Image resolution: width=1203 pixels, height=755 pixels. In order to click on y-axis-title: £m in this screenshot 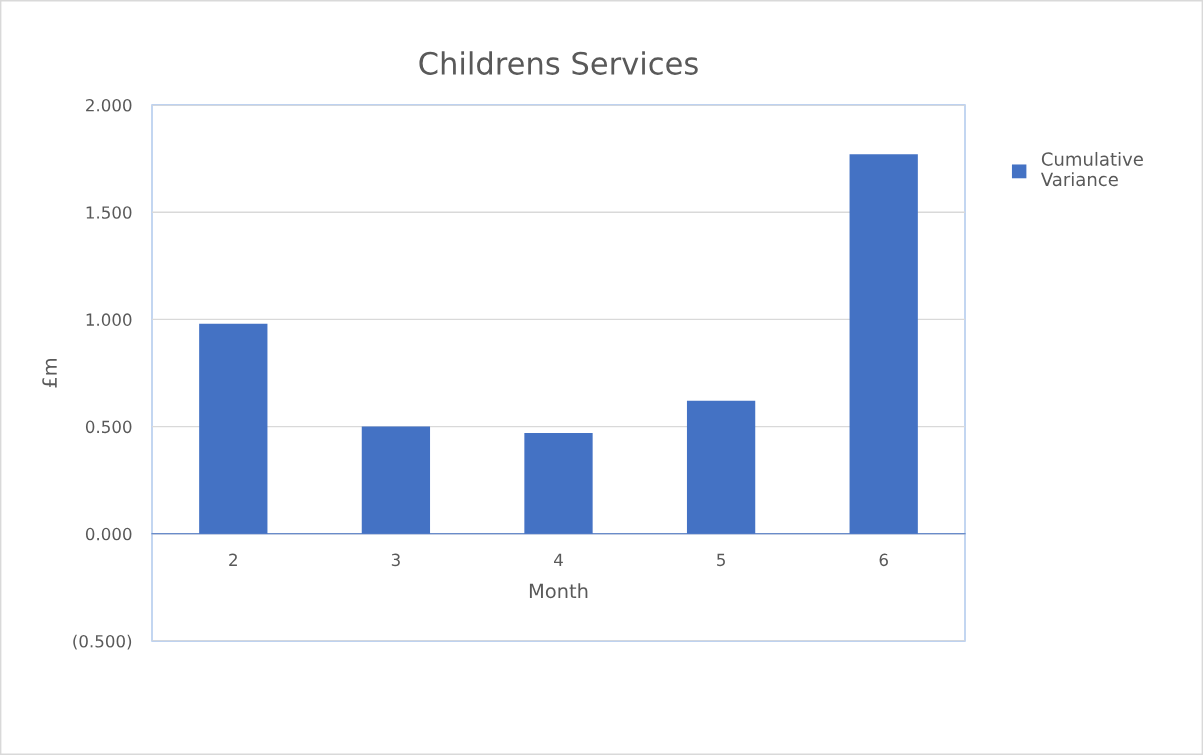, I will do `click(49, 373)`.